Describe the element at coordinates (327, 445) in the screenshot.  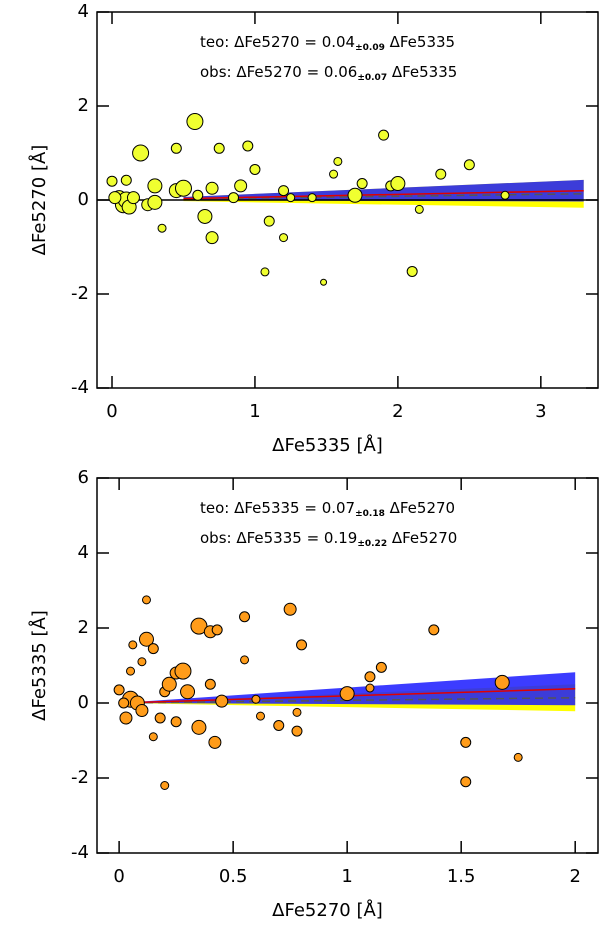
I see `x-axis-label: ΔFe5335 [Å]` at that location.